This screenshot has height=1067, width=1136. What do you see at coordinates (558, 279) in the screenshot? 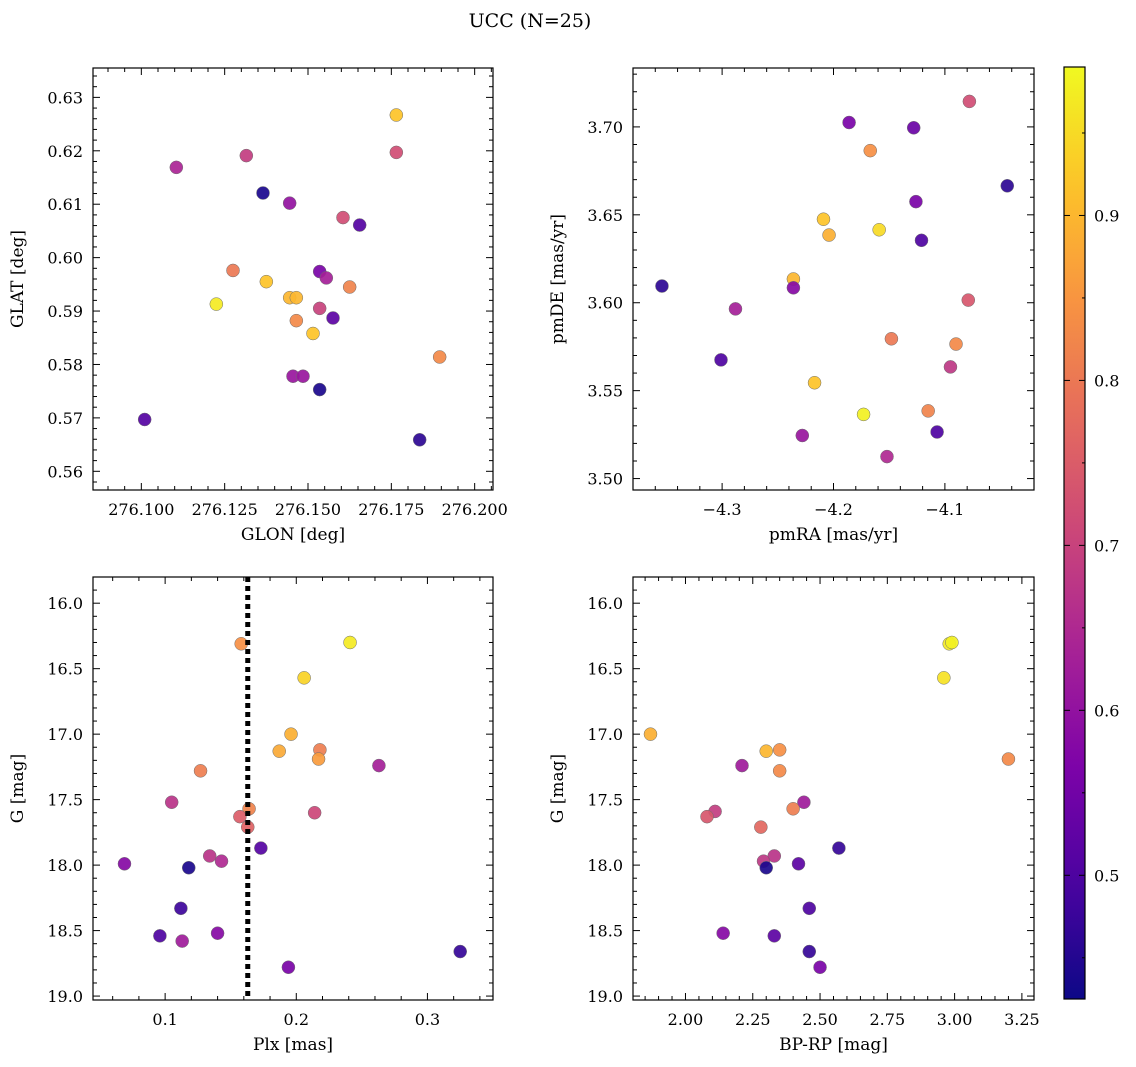
I see `y-axis-label: pmDE [mas/yr]` at bounding box center [558, 279].